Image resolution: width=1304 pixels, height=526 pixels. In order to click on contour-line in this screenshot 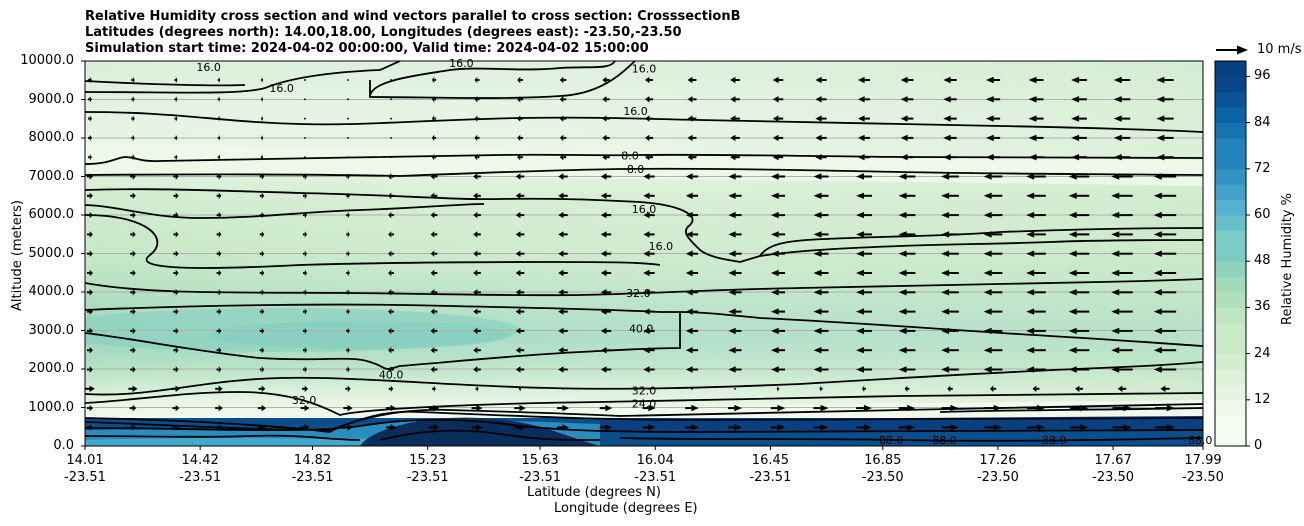, I will do `click(373, 241)`.